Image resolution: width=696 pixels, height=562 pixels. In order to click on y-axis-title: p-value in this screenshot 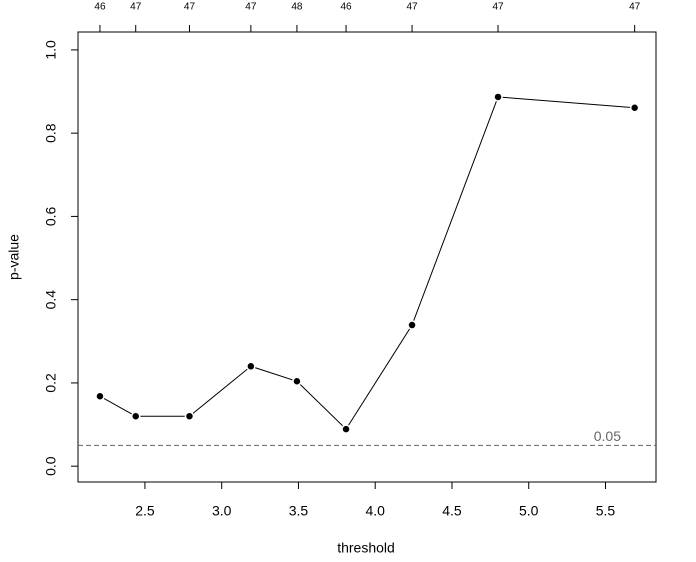, I will do `click(14, 257)`.